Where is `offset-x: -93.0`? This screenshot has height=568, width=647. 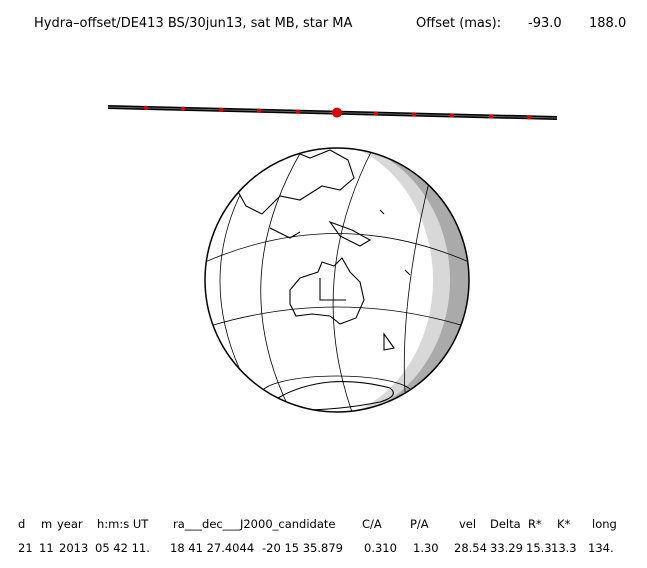
offset-x: -93.0 is located at coordinates (545, 23).